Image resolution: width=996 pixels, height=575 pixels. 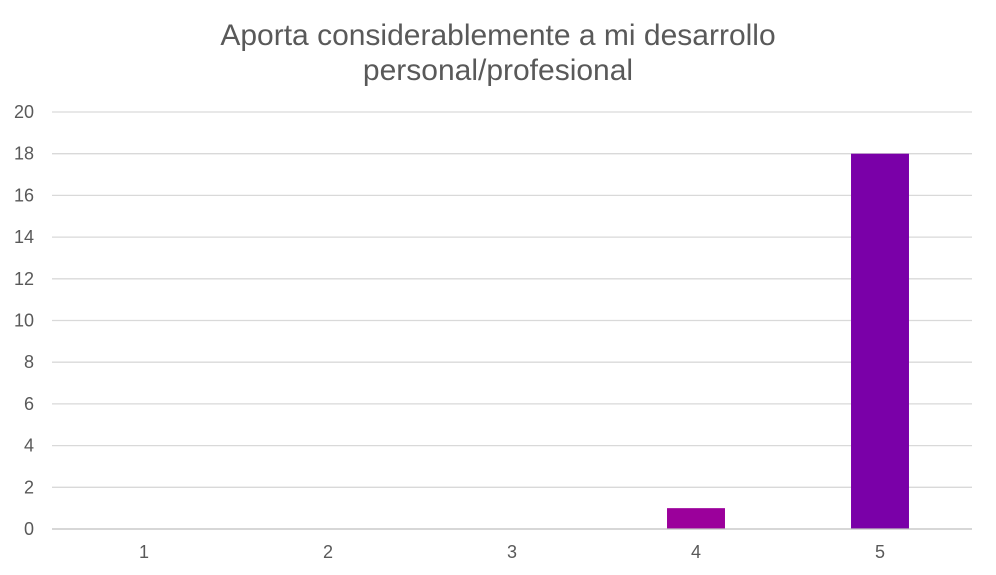 I want to click on y-tick-label: 10, so click(x=24, y=321).